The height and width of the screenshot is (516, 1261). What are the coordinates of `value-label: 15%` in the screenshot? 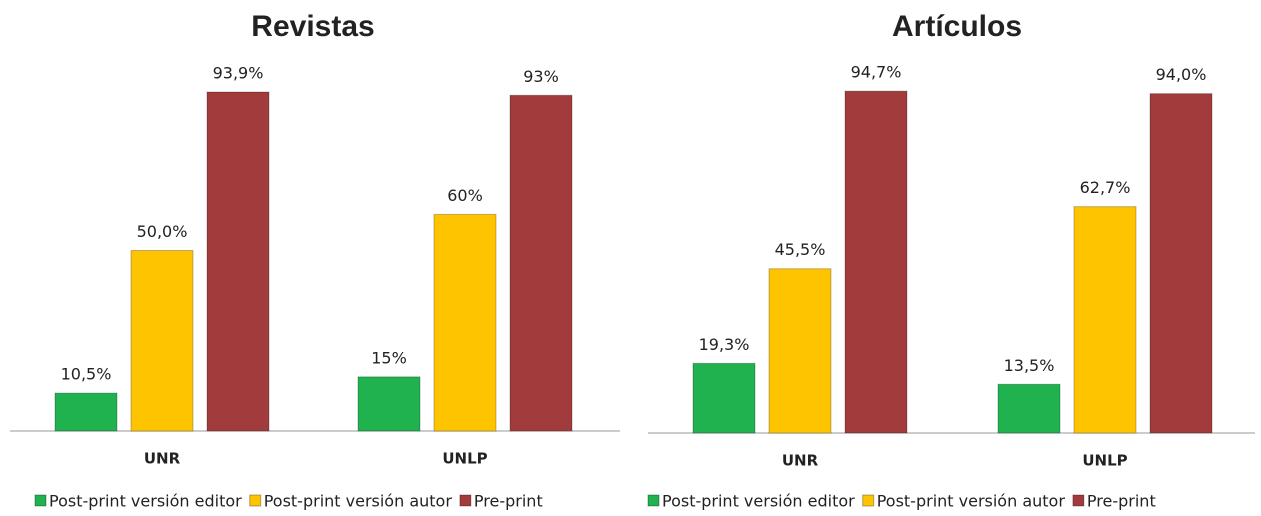 It's located at (389, 357).